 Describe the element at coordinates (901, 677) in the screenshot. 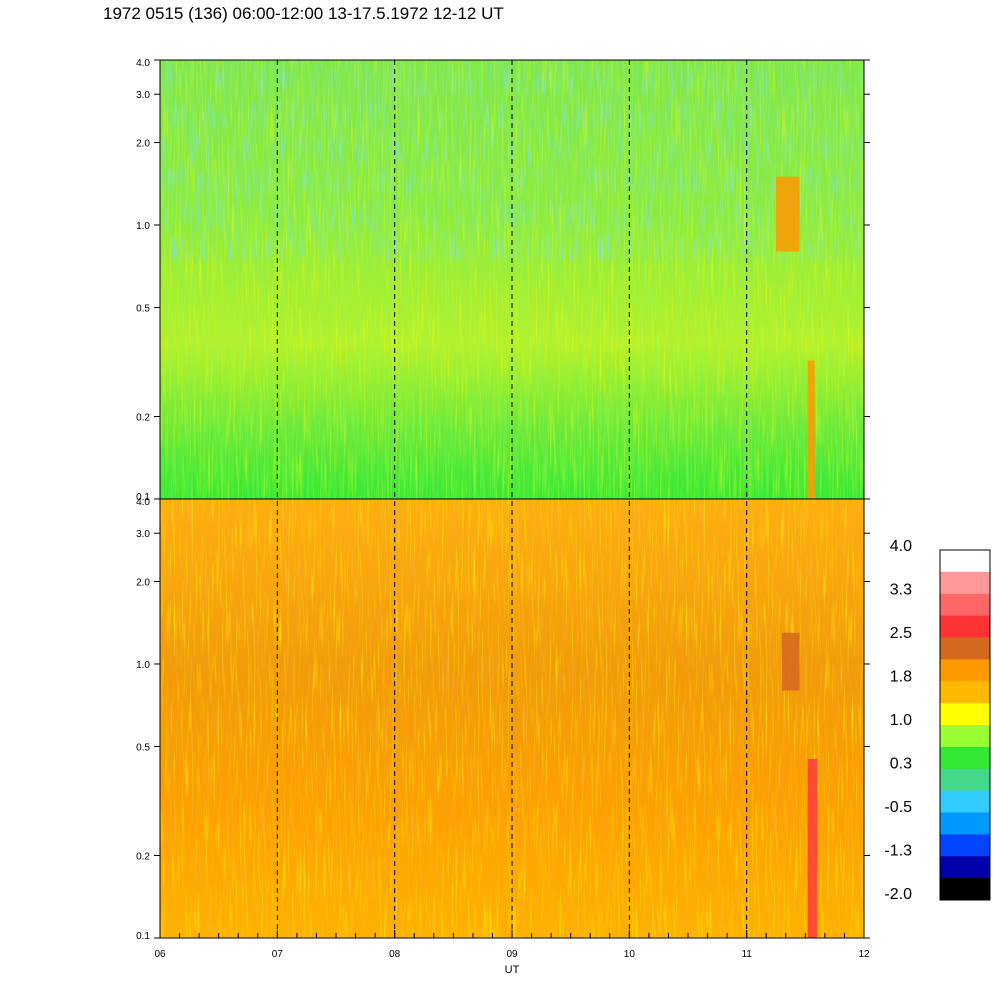

I see `colorbar-label: 1.8` at that location.